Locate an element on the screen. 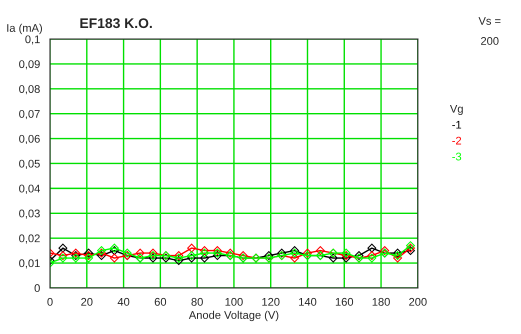 The height and width of the screenshot is (334, 521). x-tick-label: 160 is located at coordinates (345, 302).